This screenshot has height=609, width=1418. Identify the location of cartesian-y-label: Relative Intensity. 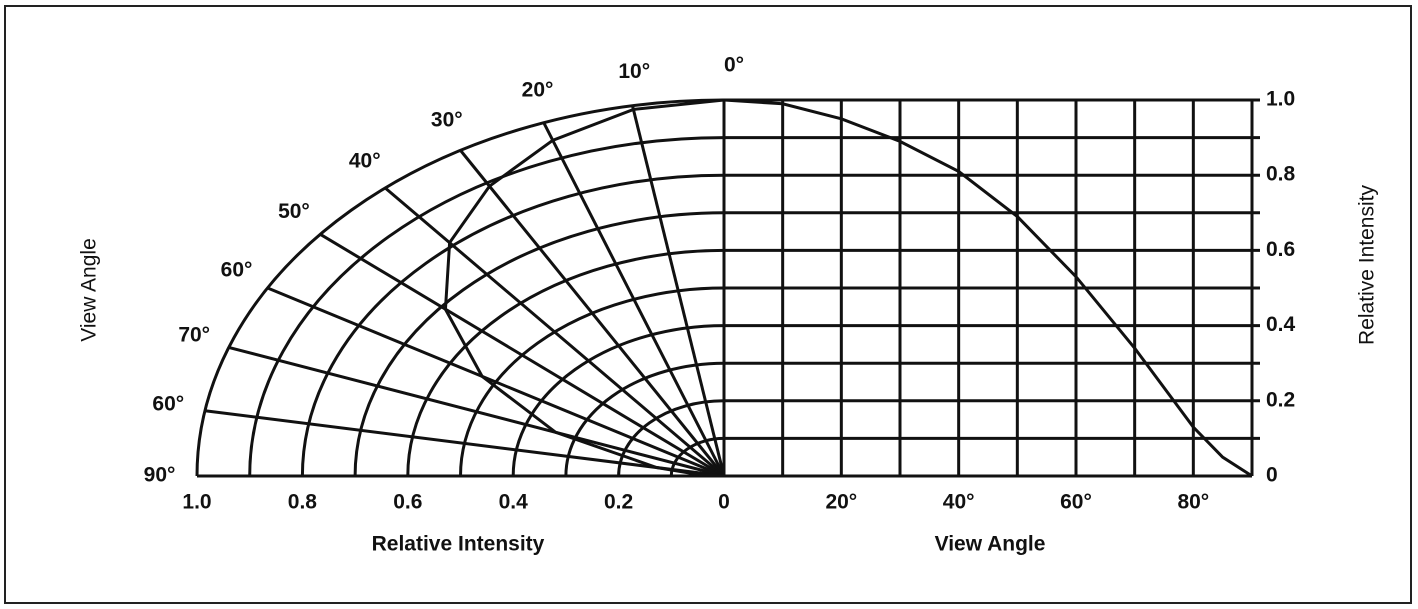
(1367, 265).